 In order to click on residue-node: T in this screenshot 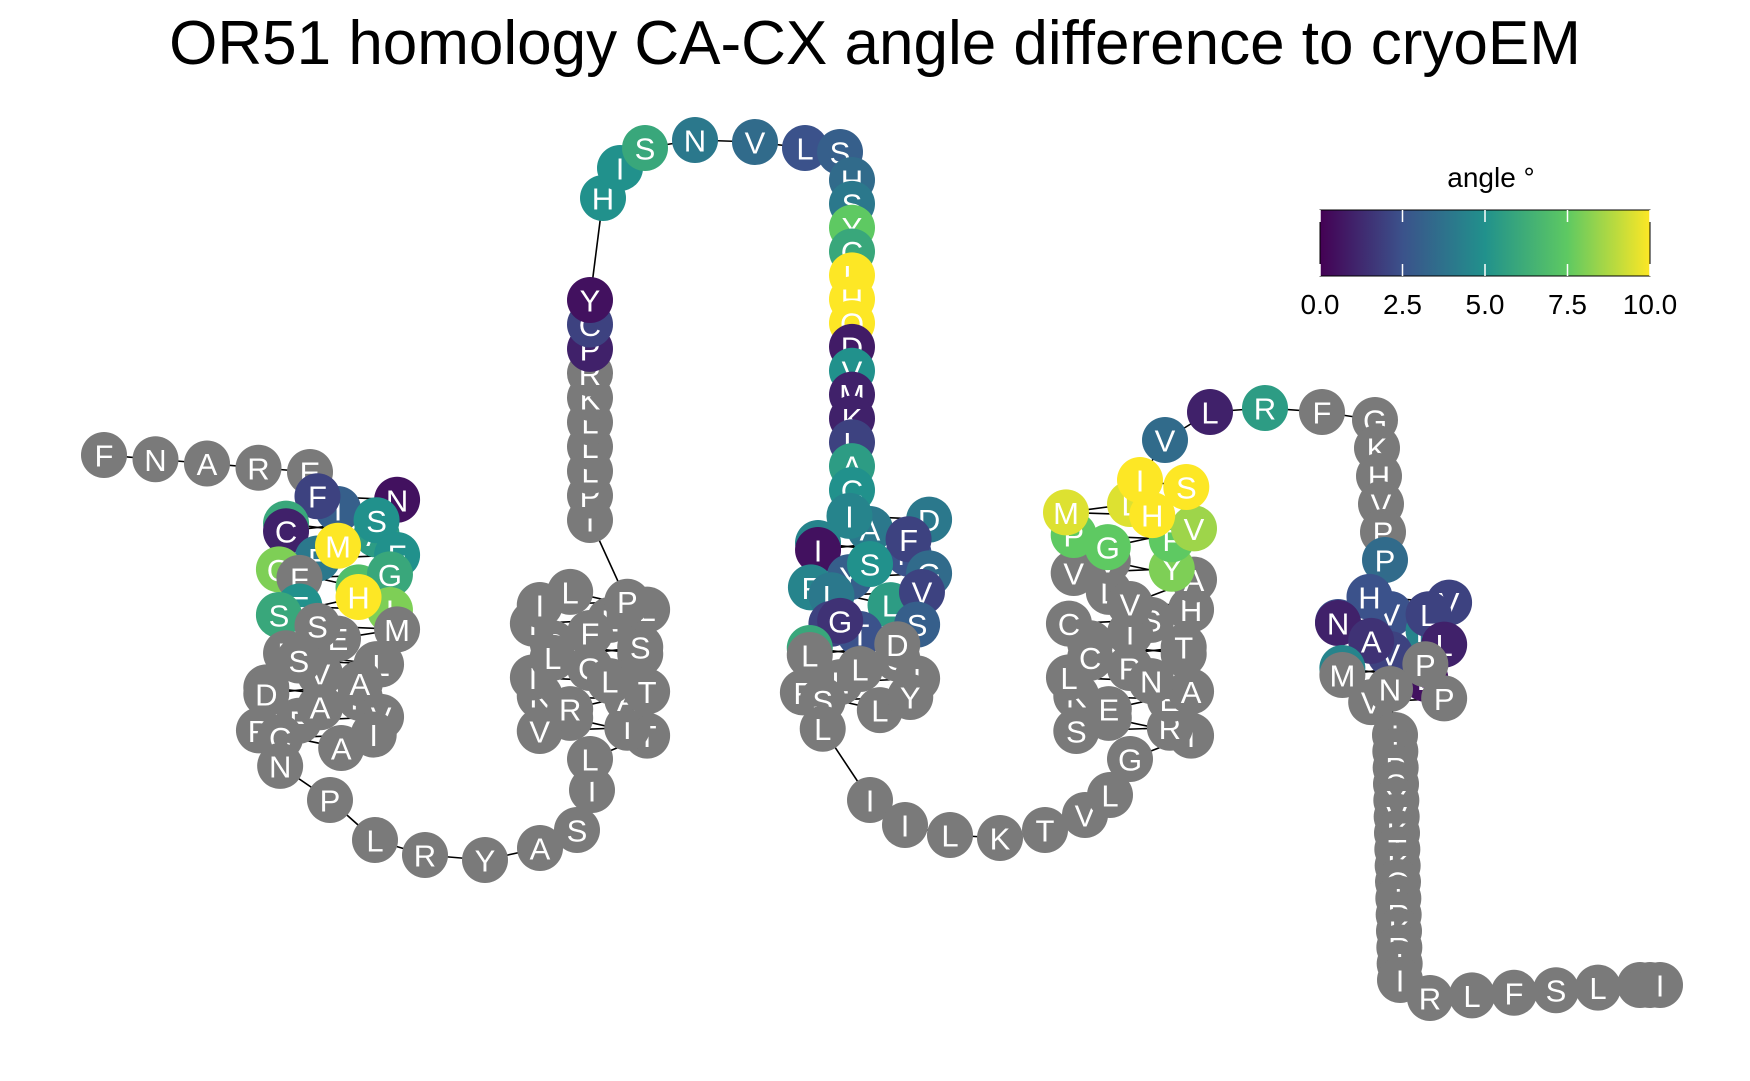, I will do `click(1045, 830)`.